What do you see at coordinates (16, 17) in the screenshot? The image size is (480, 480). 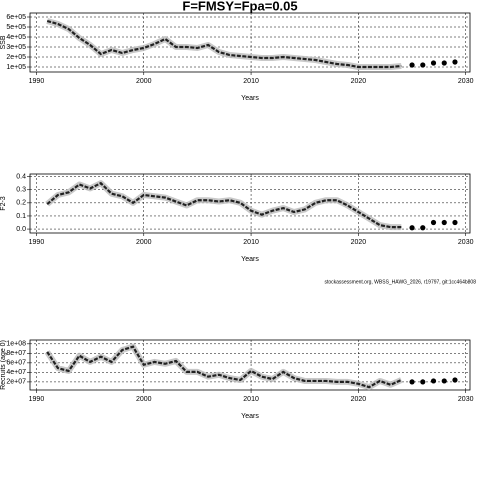 I see `y-tick-label: 6e+05` at bounding box center [16, 17].